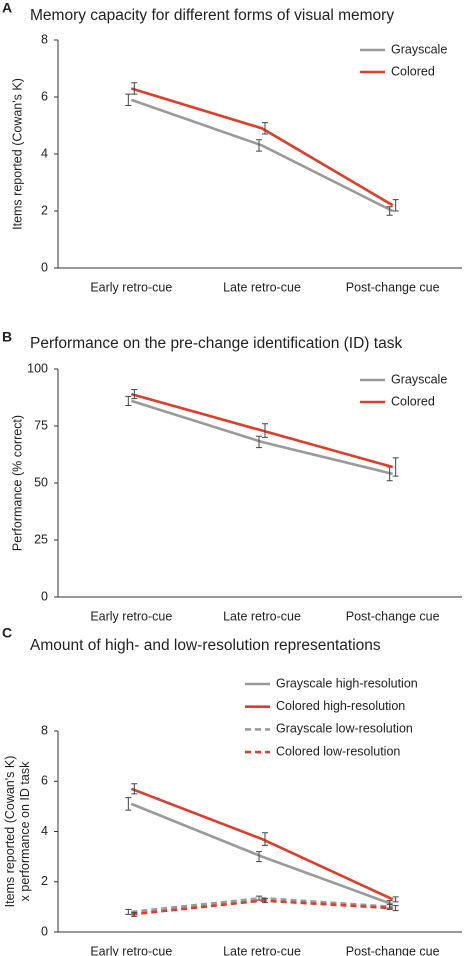 The width and height of the screenshot is (472, 956). What do you see at coordinates (7, 337) in the screenshot?
I see `panel-letter: B` at bounding box center [7, 337].